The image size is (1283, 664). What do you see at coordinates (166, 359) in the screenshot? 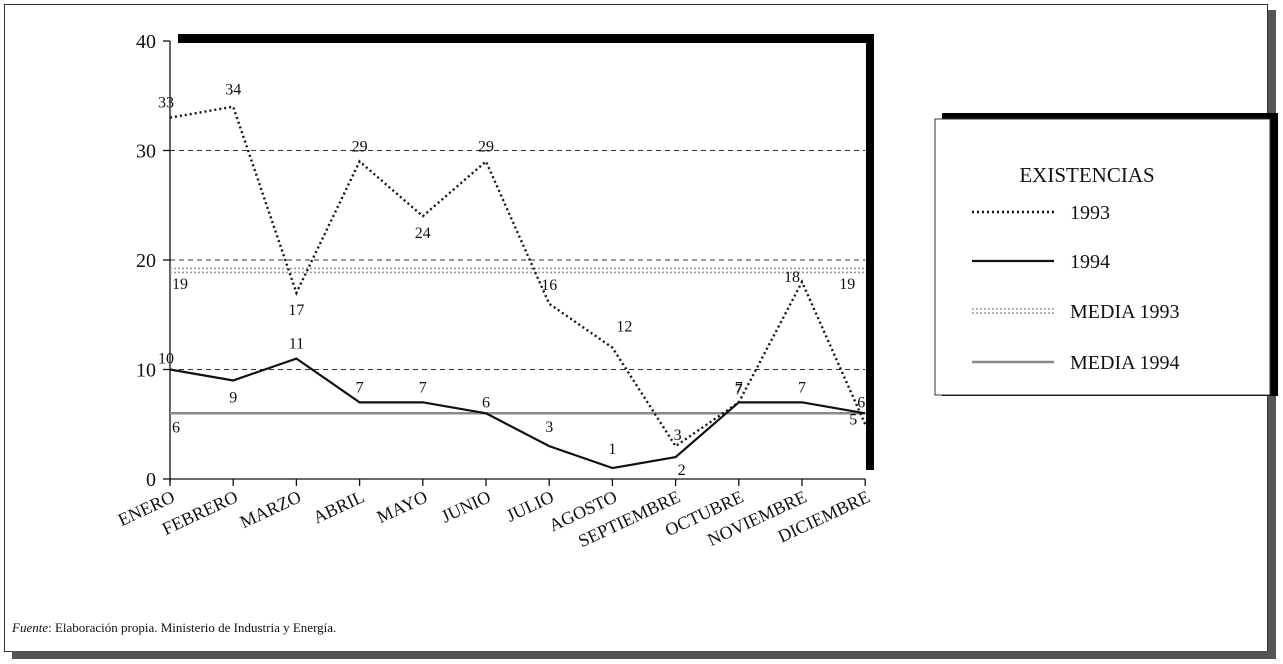
I see `series-1994-data-label: 10` at bounding box center [166, 359].